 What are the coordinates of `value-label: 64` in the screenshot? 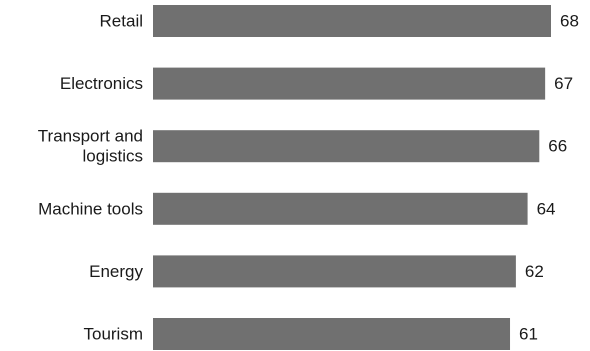 It's located at (546, 208).